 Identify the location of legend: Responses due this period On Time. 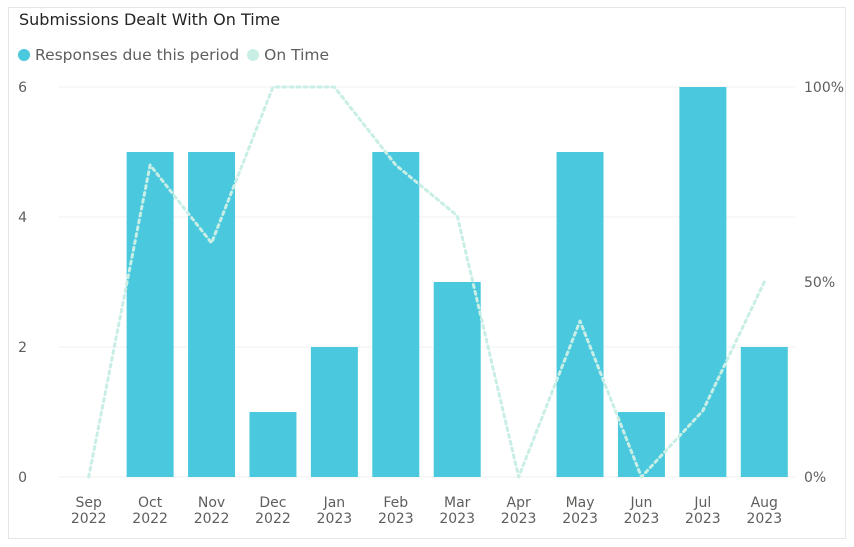
(177, 55).